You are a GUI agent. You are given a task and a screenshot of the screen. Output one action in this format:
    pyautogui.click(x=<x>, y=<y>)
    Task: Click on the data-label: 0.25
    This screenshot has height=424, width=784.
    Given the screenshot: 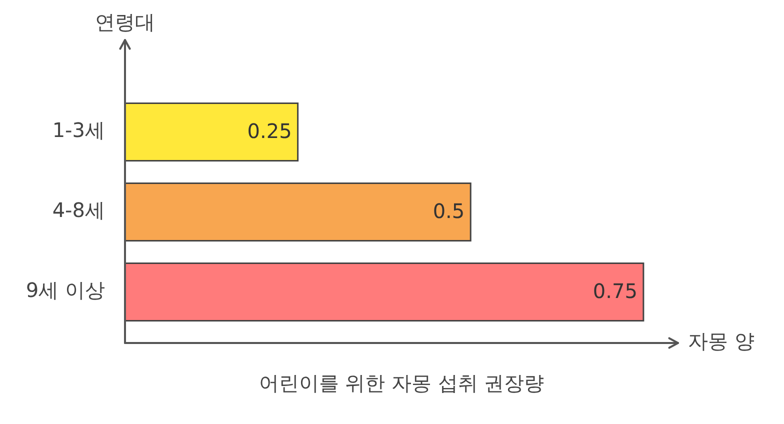 What is the action you would take?
    pyautogui.click(x=269, y=131)
    